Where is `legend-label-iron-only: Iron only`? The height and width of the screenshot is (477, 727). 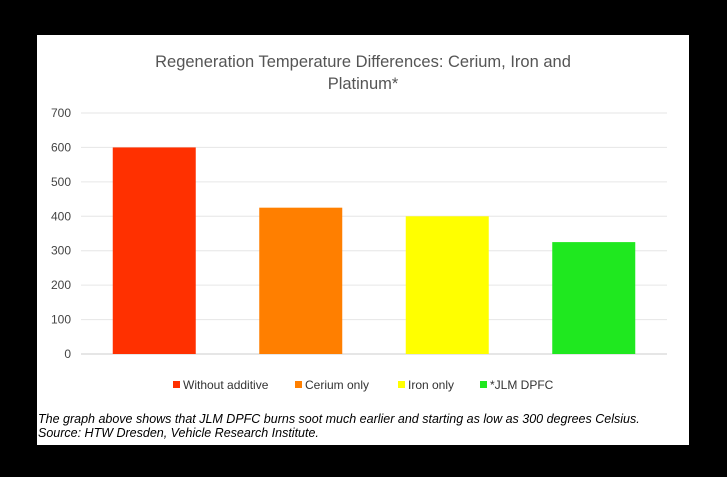
legend-label-iron-only: Iron only is located at coordinates (431, 385).